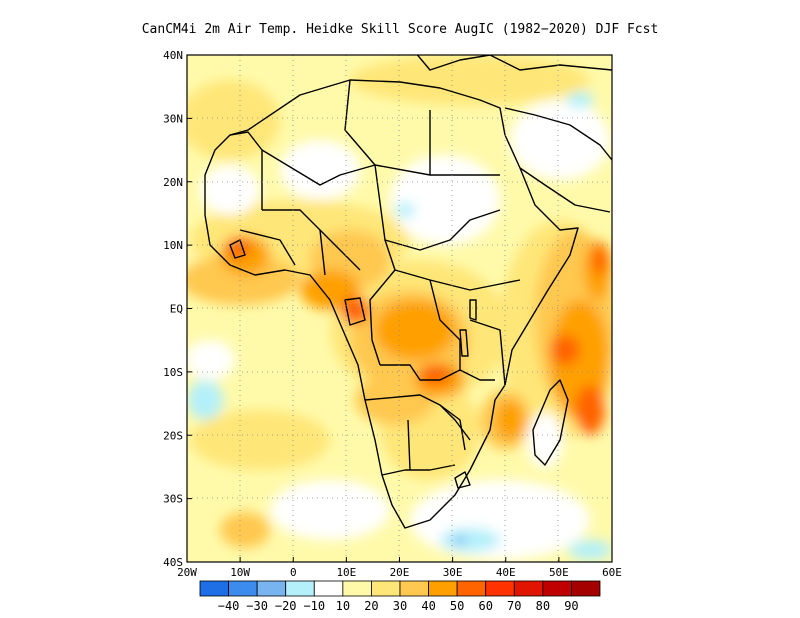 The width and height of the screenshot is (800, 618). I want to click on y-tick-label: 40N, so click(173, 55).